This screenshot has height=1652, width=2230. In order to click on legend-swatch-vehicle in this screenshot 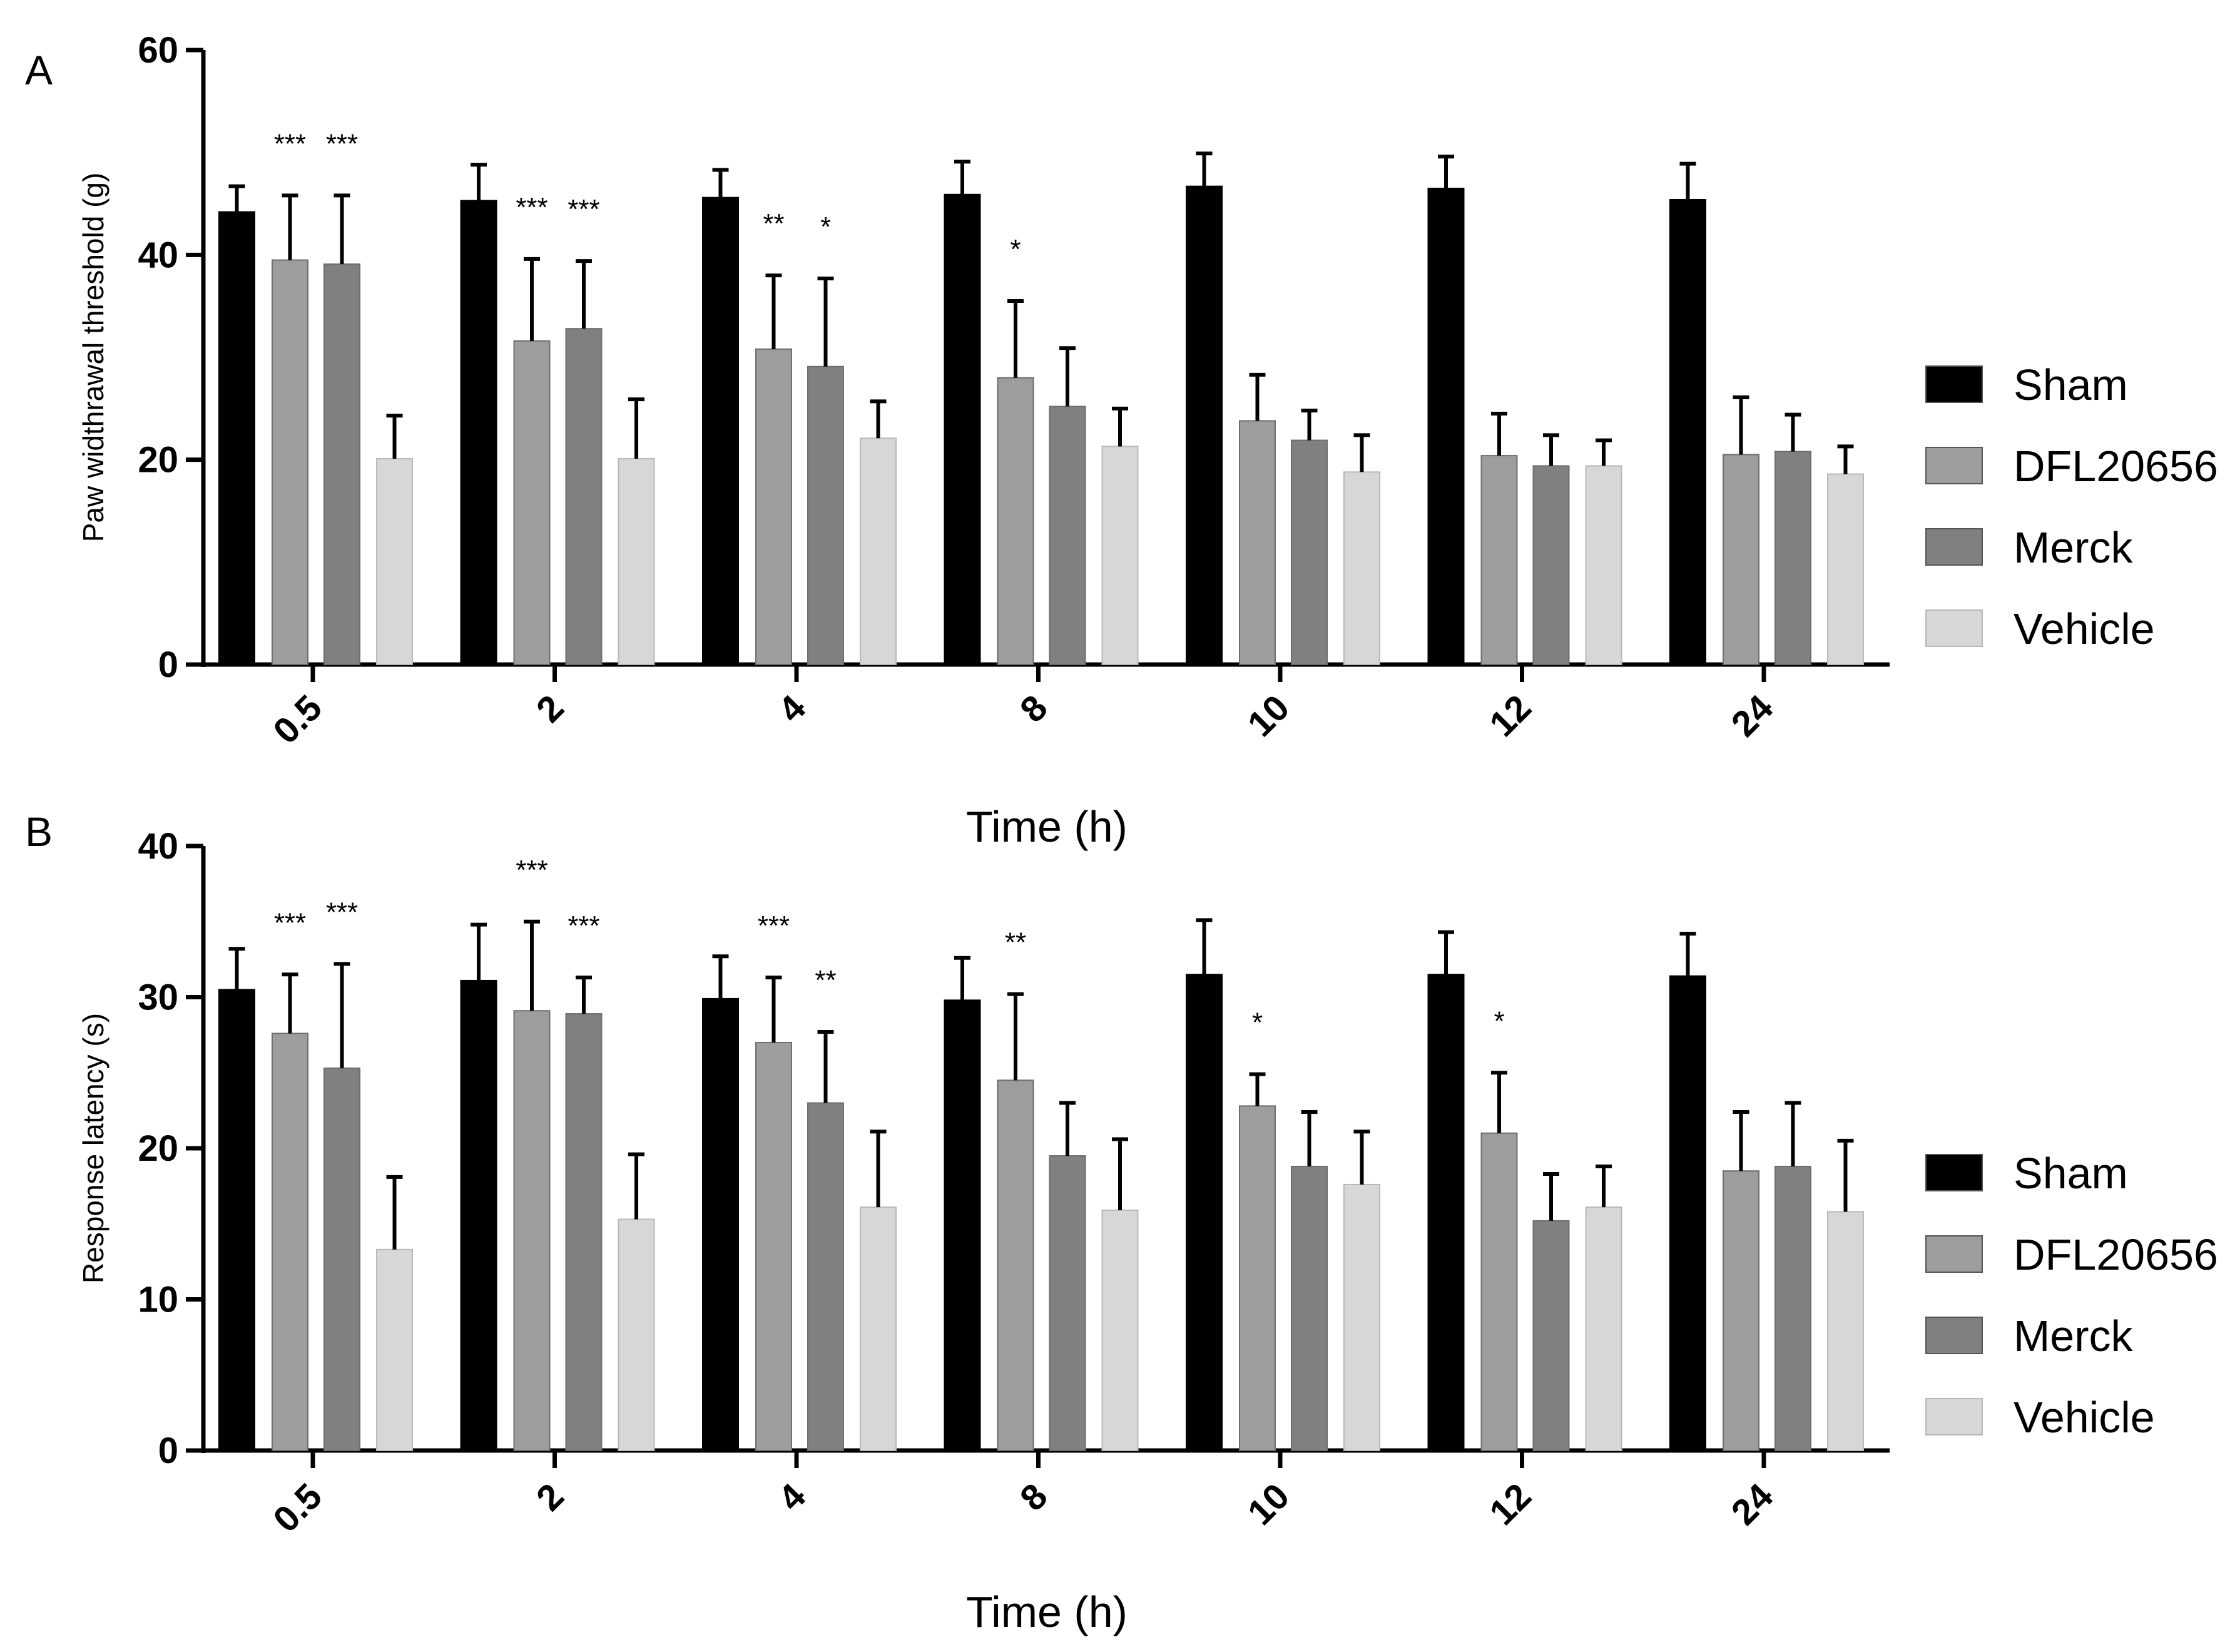, I will do `click(1954, 1416)`.